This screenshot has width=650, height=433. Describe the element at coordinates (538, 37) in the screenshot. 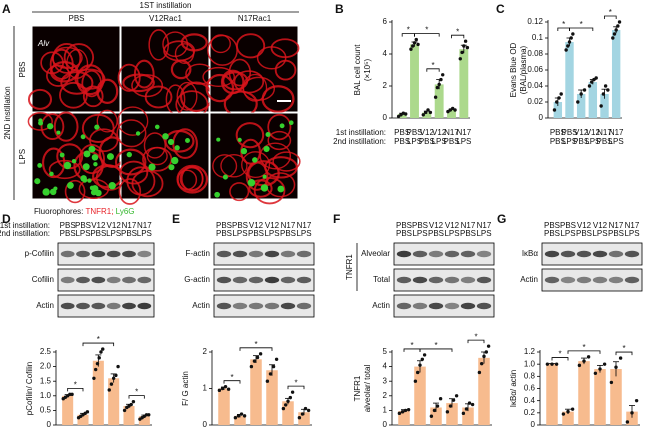

I see `y-tick-label: 0.1` at that location.